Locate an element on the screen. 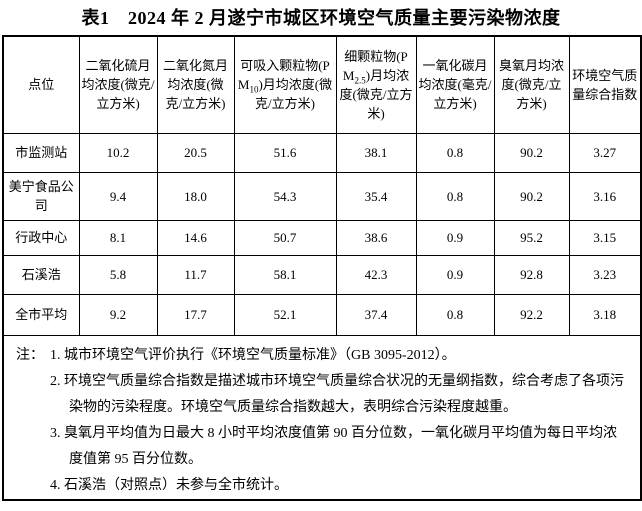 The height and width of the screenshot is (511, 642). value-cell-pm10: 50.7 is located at coordinates (285, 237).